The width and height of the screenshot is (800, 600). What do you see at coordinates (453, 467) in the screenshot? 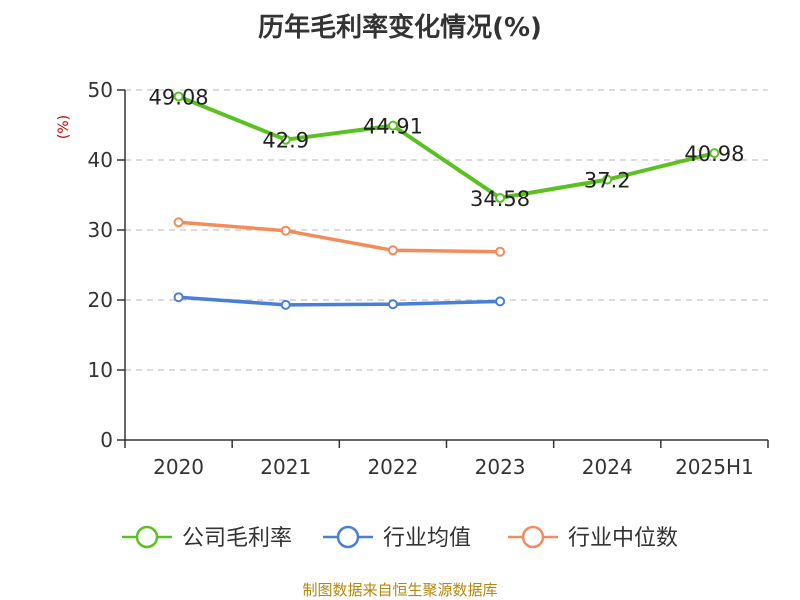
I see `x-axis-ticks: 2020 2021 2022 2023 2024 2025H1` at bounding box center [453, 467].